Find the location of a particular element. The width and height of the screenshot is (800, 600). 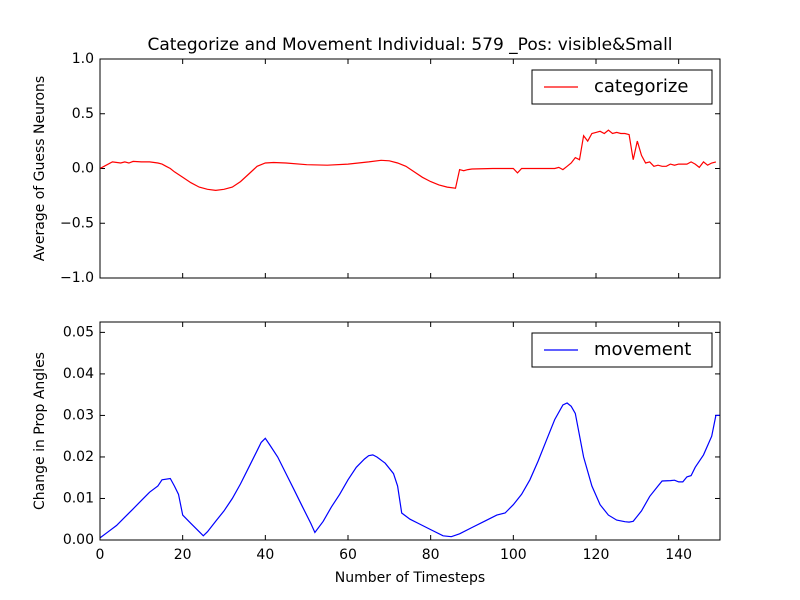

y-tick-label: 0.0 is located at coordinates (83, 169).